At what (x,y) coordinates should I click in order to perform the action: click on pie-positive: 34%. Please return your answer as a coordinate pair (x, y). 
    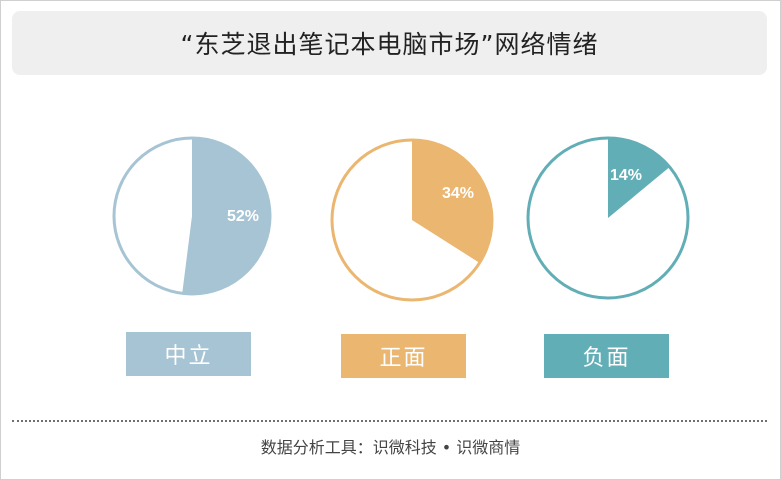
    Looking at the image, I should click on (412, 220).